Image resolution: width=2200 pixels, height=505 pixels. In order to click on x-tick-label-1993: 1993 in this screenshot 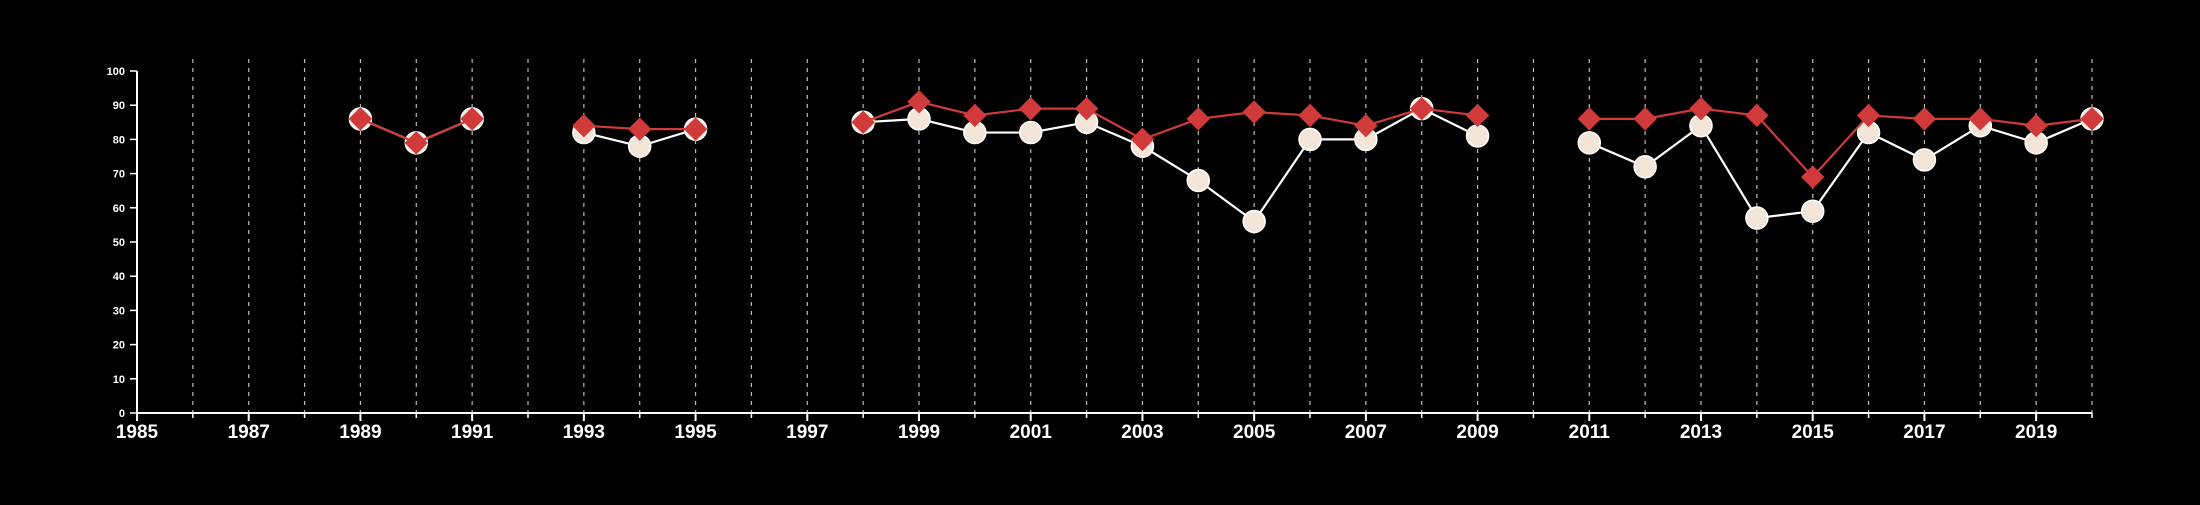, I will do `click(584, 432)`.